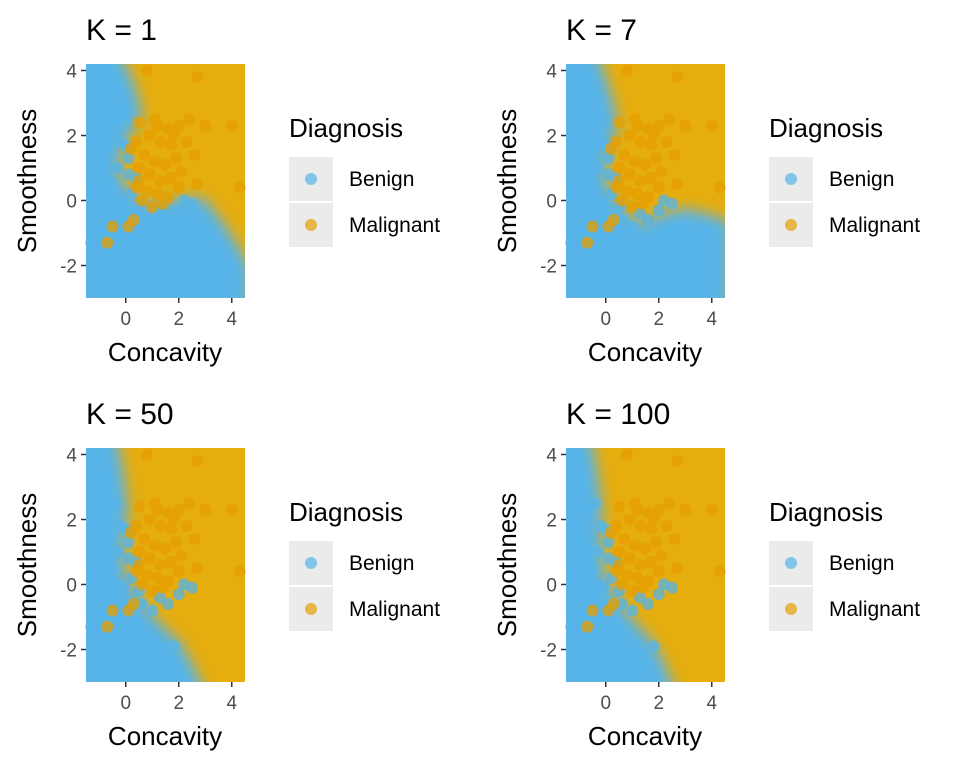 Image resolution: width=960 pixels, height=768 pixels. Describe the element at coordinates (826, 512) in the screenshot. I see `legend-title: Diagnosis` at that location.